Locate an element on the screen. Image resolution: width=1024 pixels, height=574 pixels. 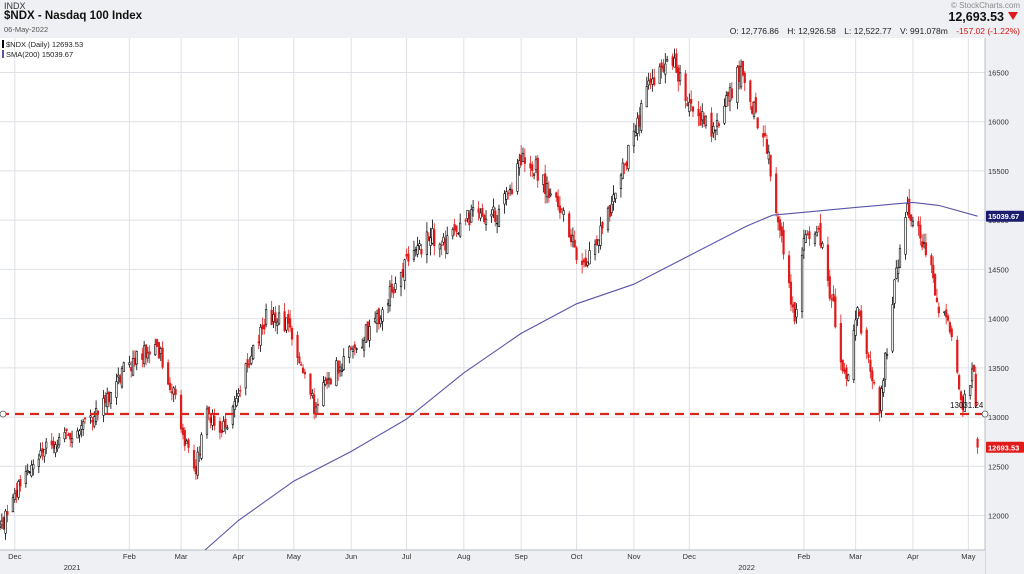
x-year-label: 2022 is located at coordinates (746, 567).